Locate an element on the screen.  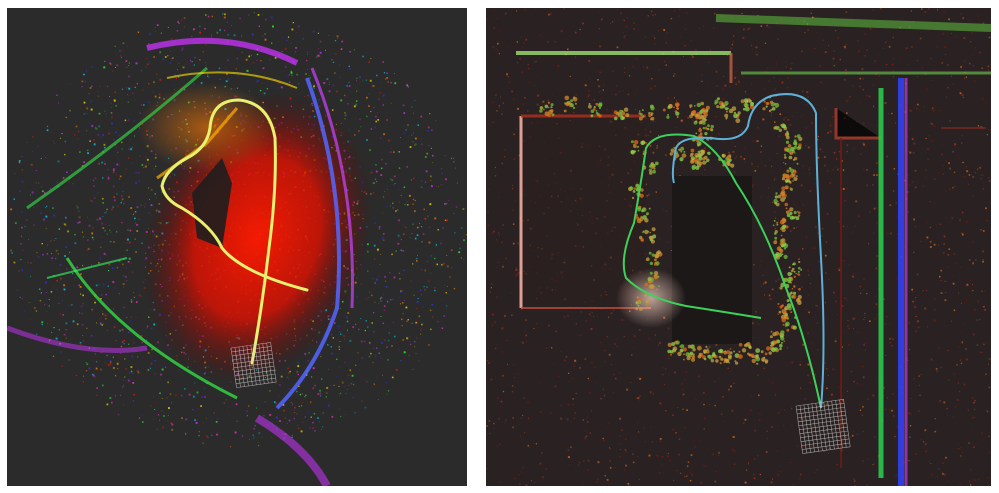
left-grid-overlay is located at coordinates (253, 365).